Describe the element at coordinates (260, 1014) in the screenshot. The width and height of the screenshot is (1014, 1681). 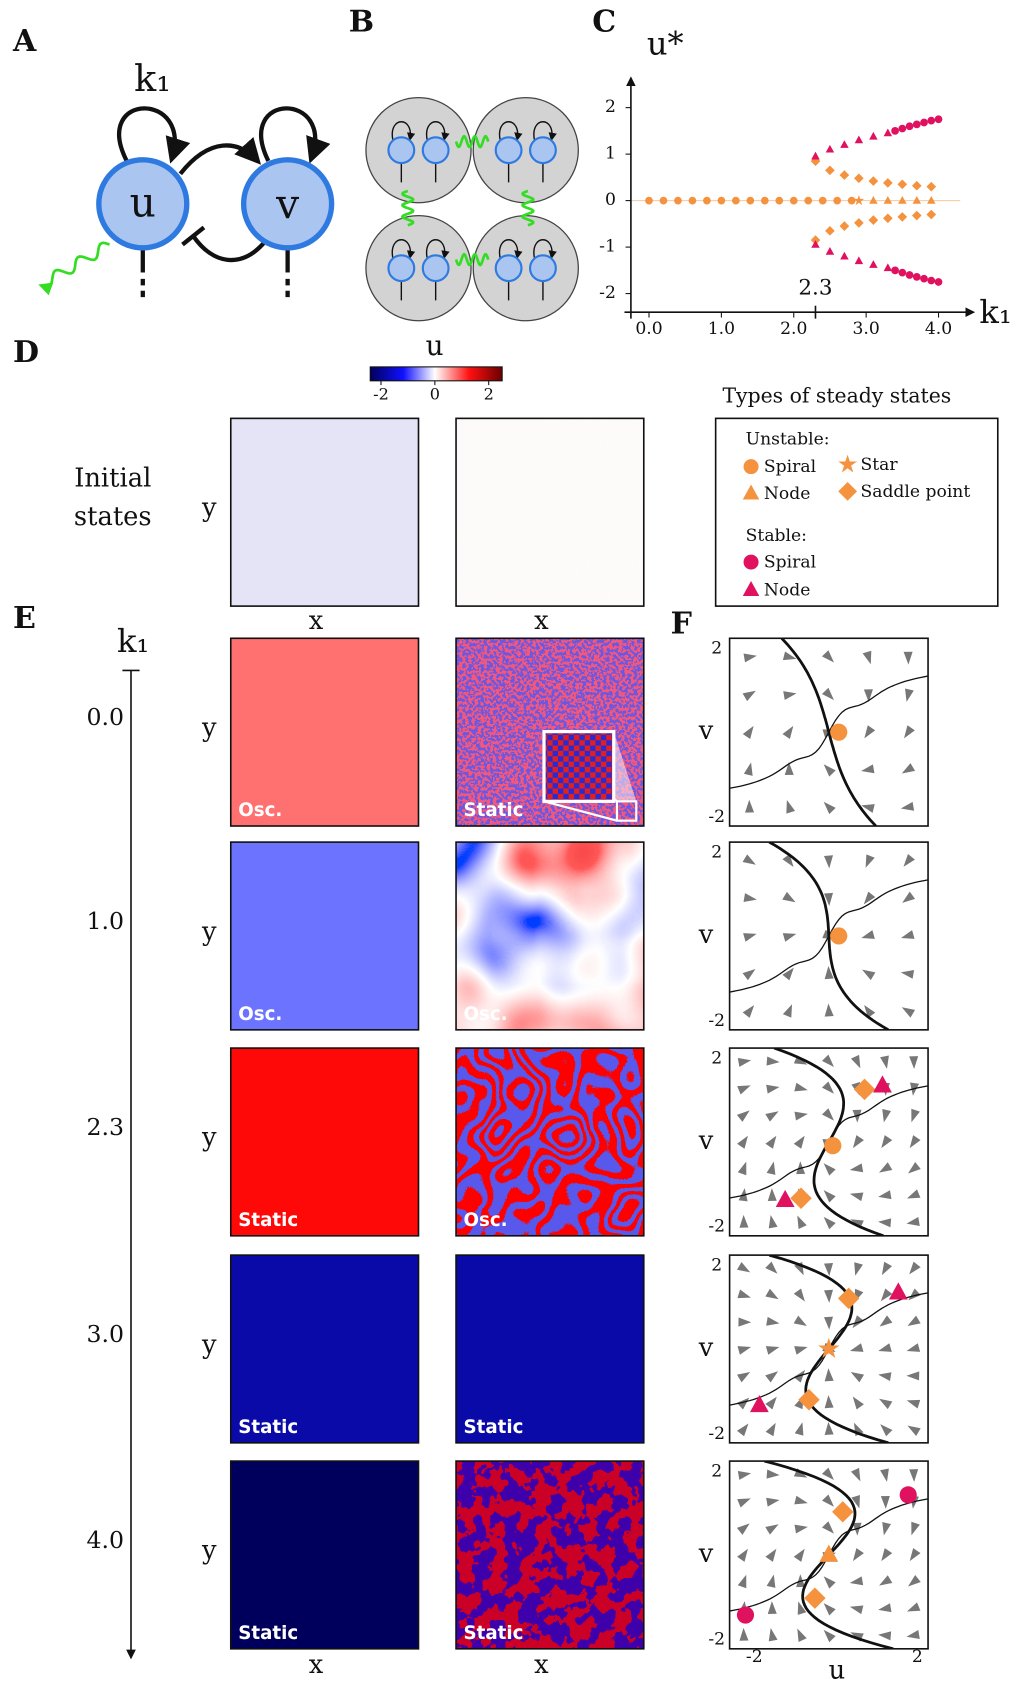
I see `sim-tag: Osc.` at that location.